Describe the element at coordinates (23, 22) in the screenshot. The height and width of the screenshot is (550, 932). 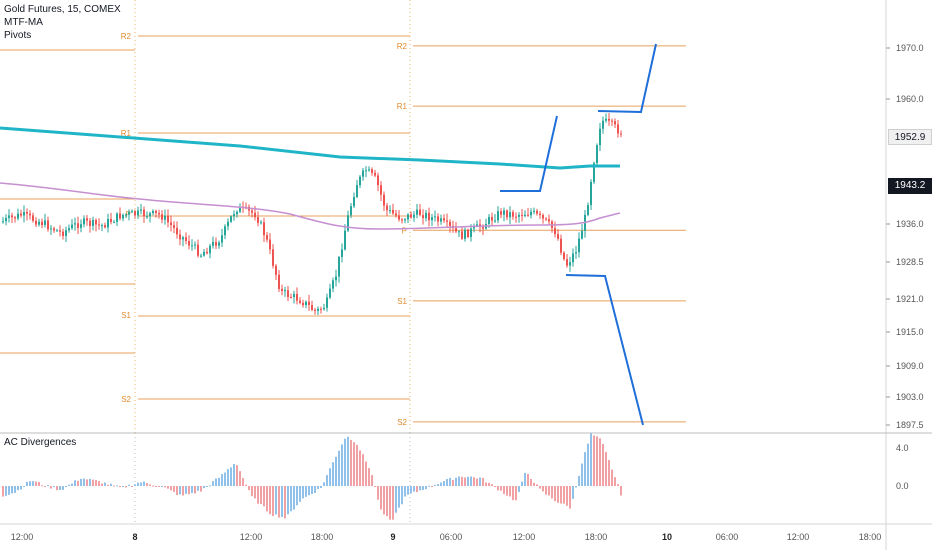
I see `indicator-mtf-ma: MTF-MA` at that location.